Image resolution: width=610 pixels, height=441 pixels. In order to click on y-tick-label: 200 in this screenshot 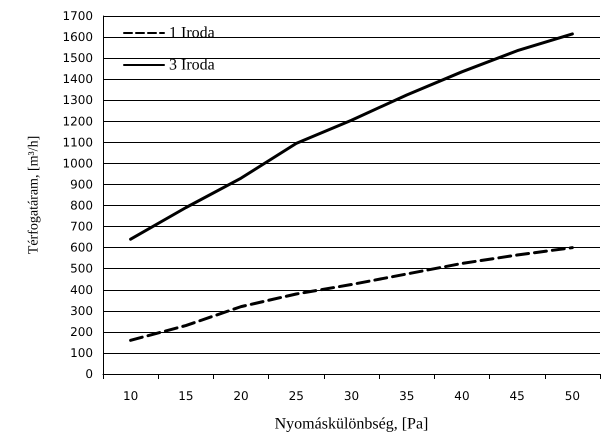, I will do `click(81, 331)`.